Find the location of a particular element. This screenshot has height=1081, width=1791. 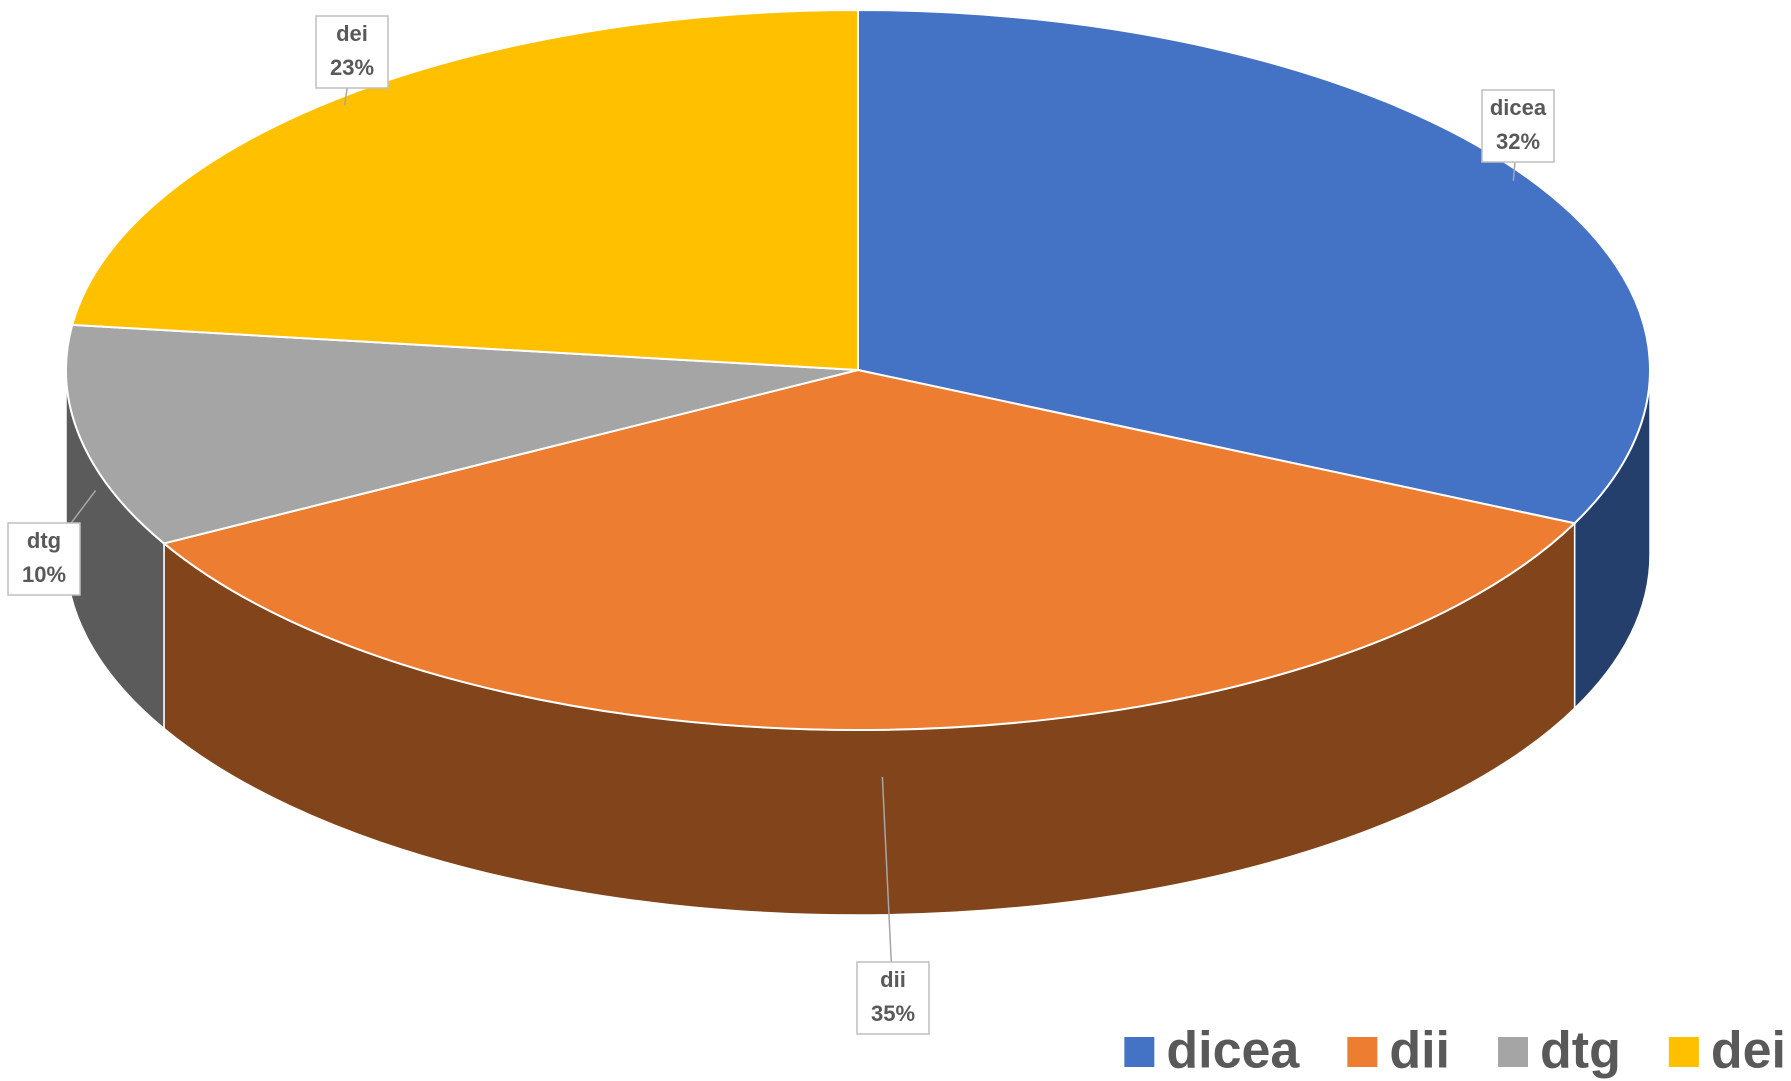

label-name: dicea is located at coordinates (1518, 107).